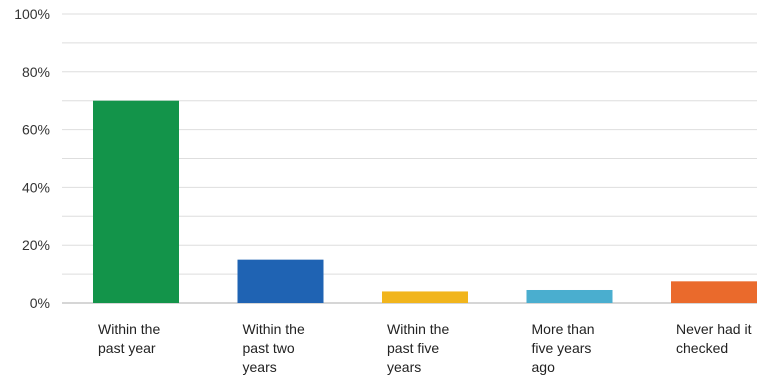 The height and width of the screenshot is (375, 762). What do you see at coordinates (36, 72) in the screenshot?
I see `y-tick-label: 80%` at bounding box center [36, 72].